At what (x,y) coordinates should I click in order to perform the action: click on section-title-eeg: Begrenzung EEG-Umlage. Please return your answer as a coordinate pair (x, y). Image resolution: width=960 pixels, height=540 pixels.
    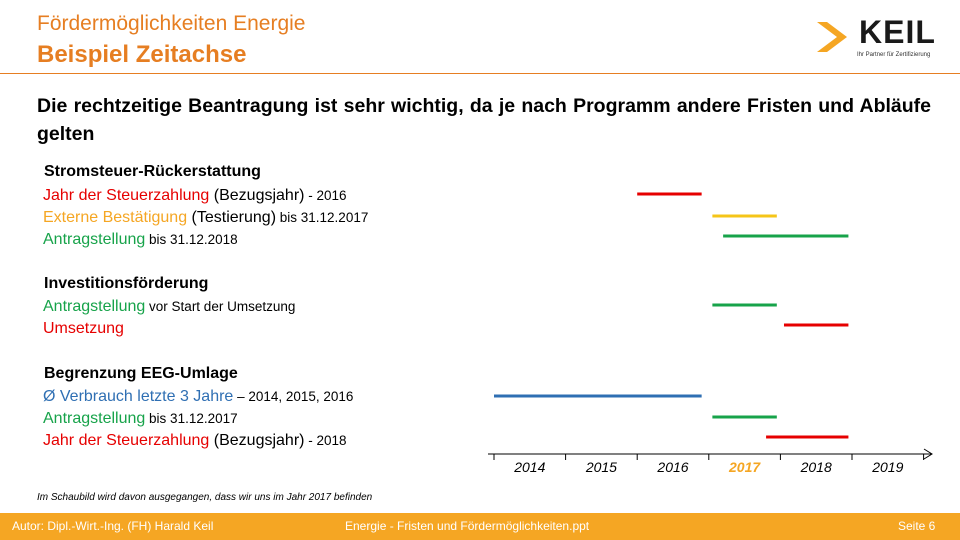
    Looking at the image, I should click on (141, 373).